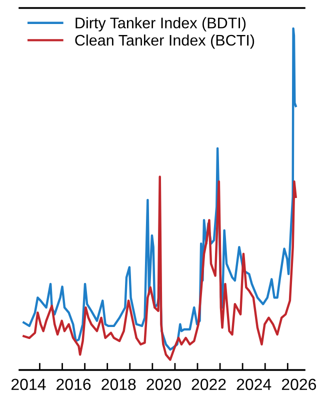 The height and width of the screenshot is (400, 324). I want to click on x-tick-label: 2022, so click(209, 384).